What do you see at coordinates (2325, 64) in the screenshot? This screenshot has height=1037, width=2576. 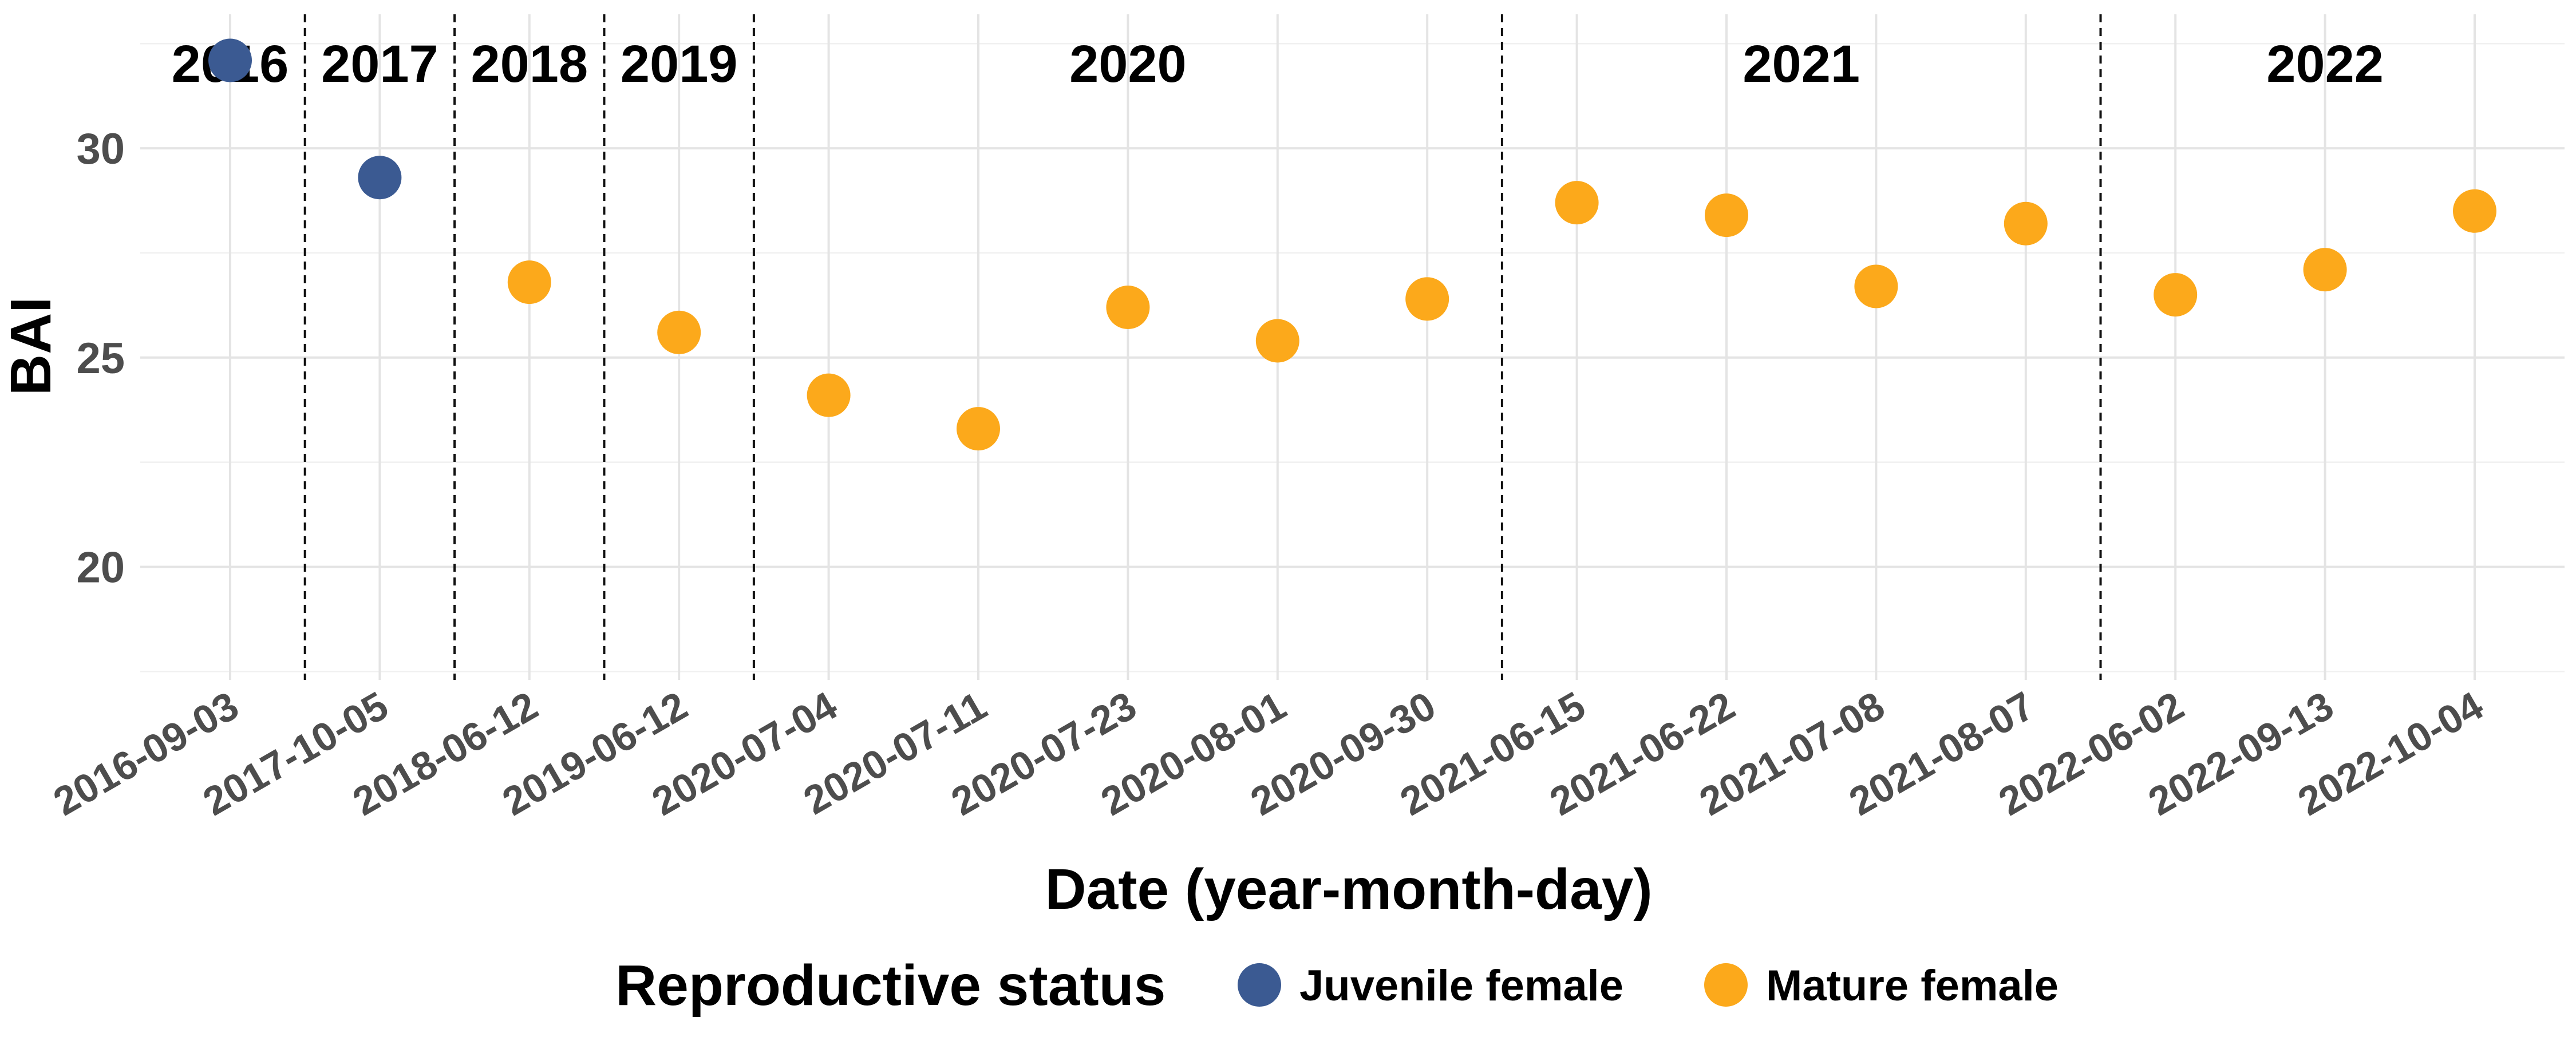 I see `year-label-2022: 2022` at bounding box center [2325, 64].